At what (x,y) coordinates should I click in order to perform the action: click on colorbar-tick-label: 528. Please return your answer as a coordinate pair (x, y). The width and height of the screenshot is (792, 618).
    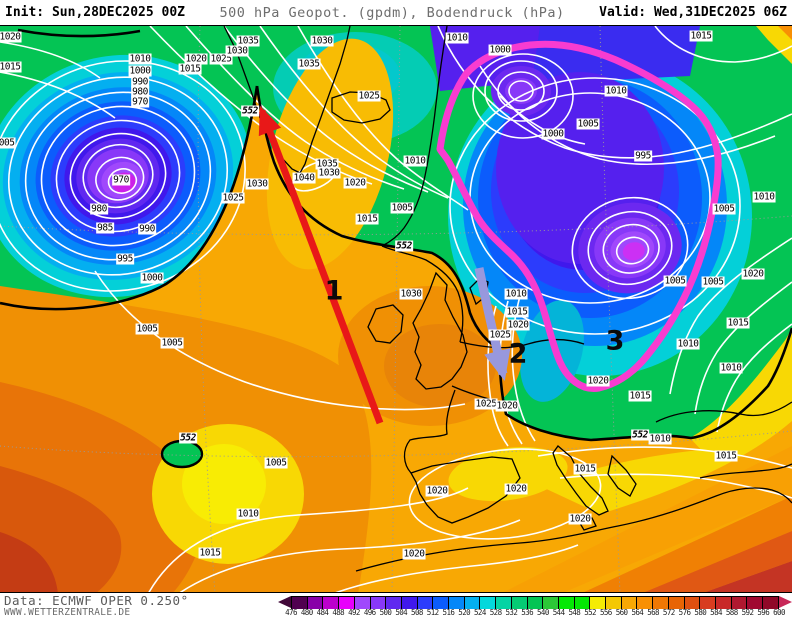
    Looking at the image, I should click on (495, 612).